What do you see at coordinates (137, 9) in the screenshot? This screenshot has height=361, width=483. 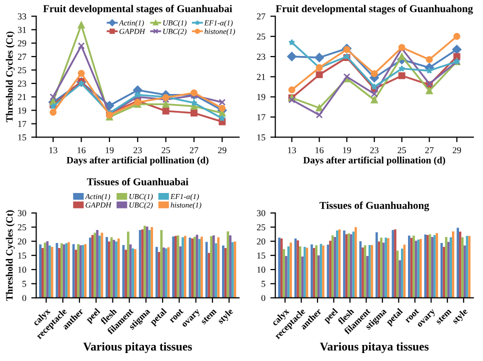 I see `chart-title: Fruit developmental stages of Guanhuabai` at bounding box center [137, 9].